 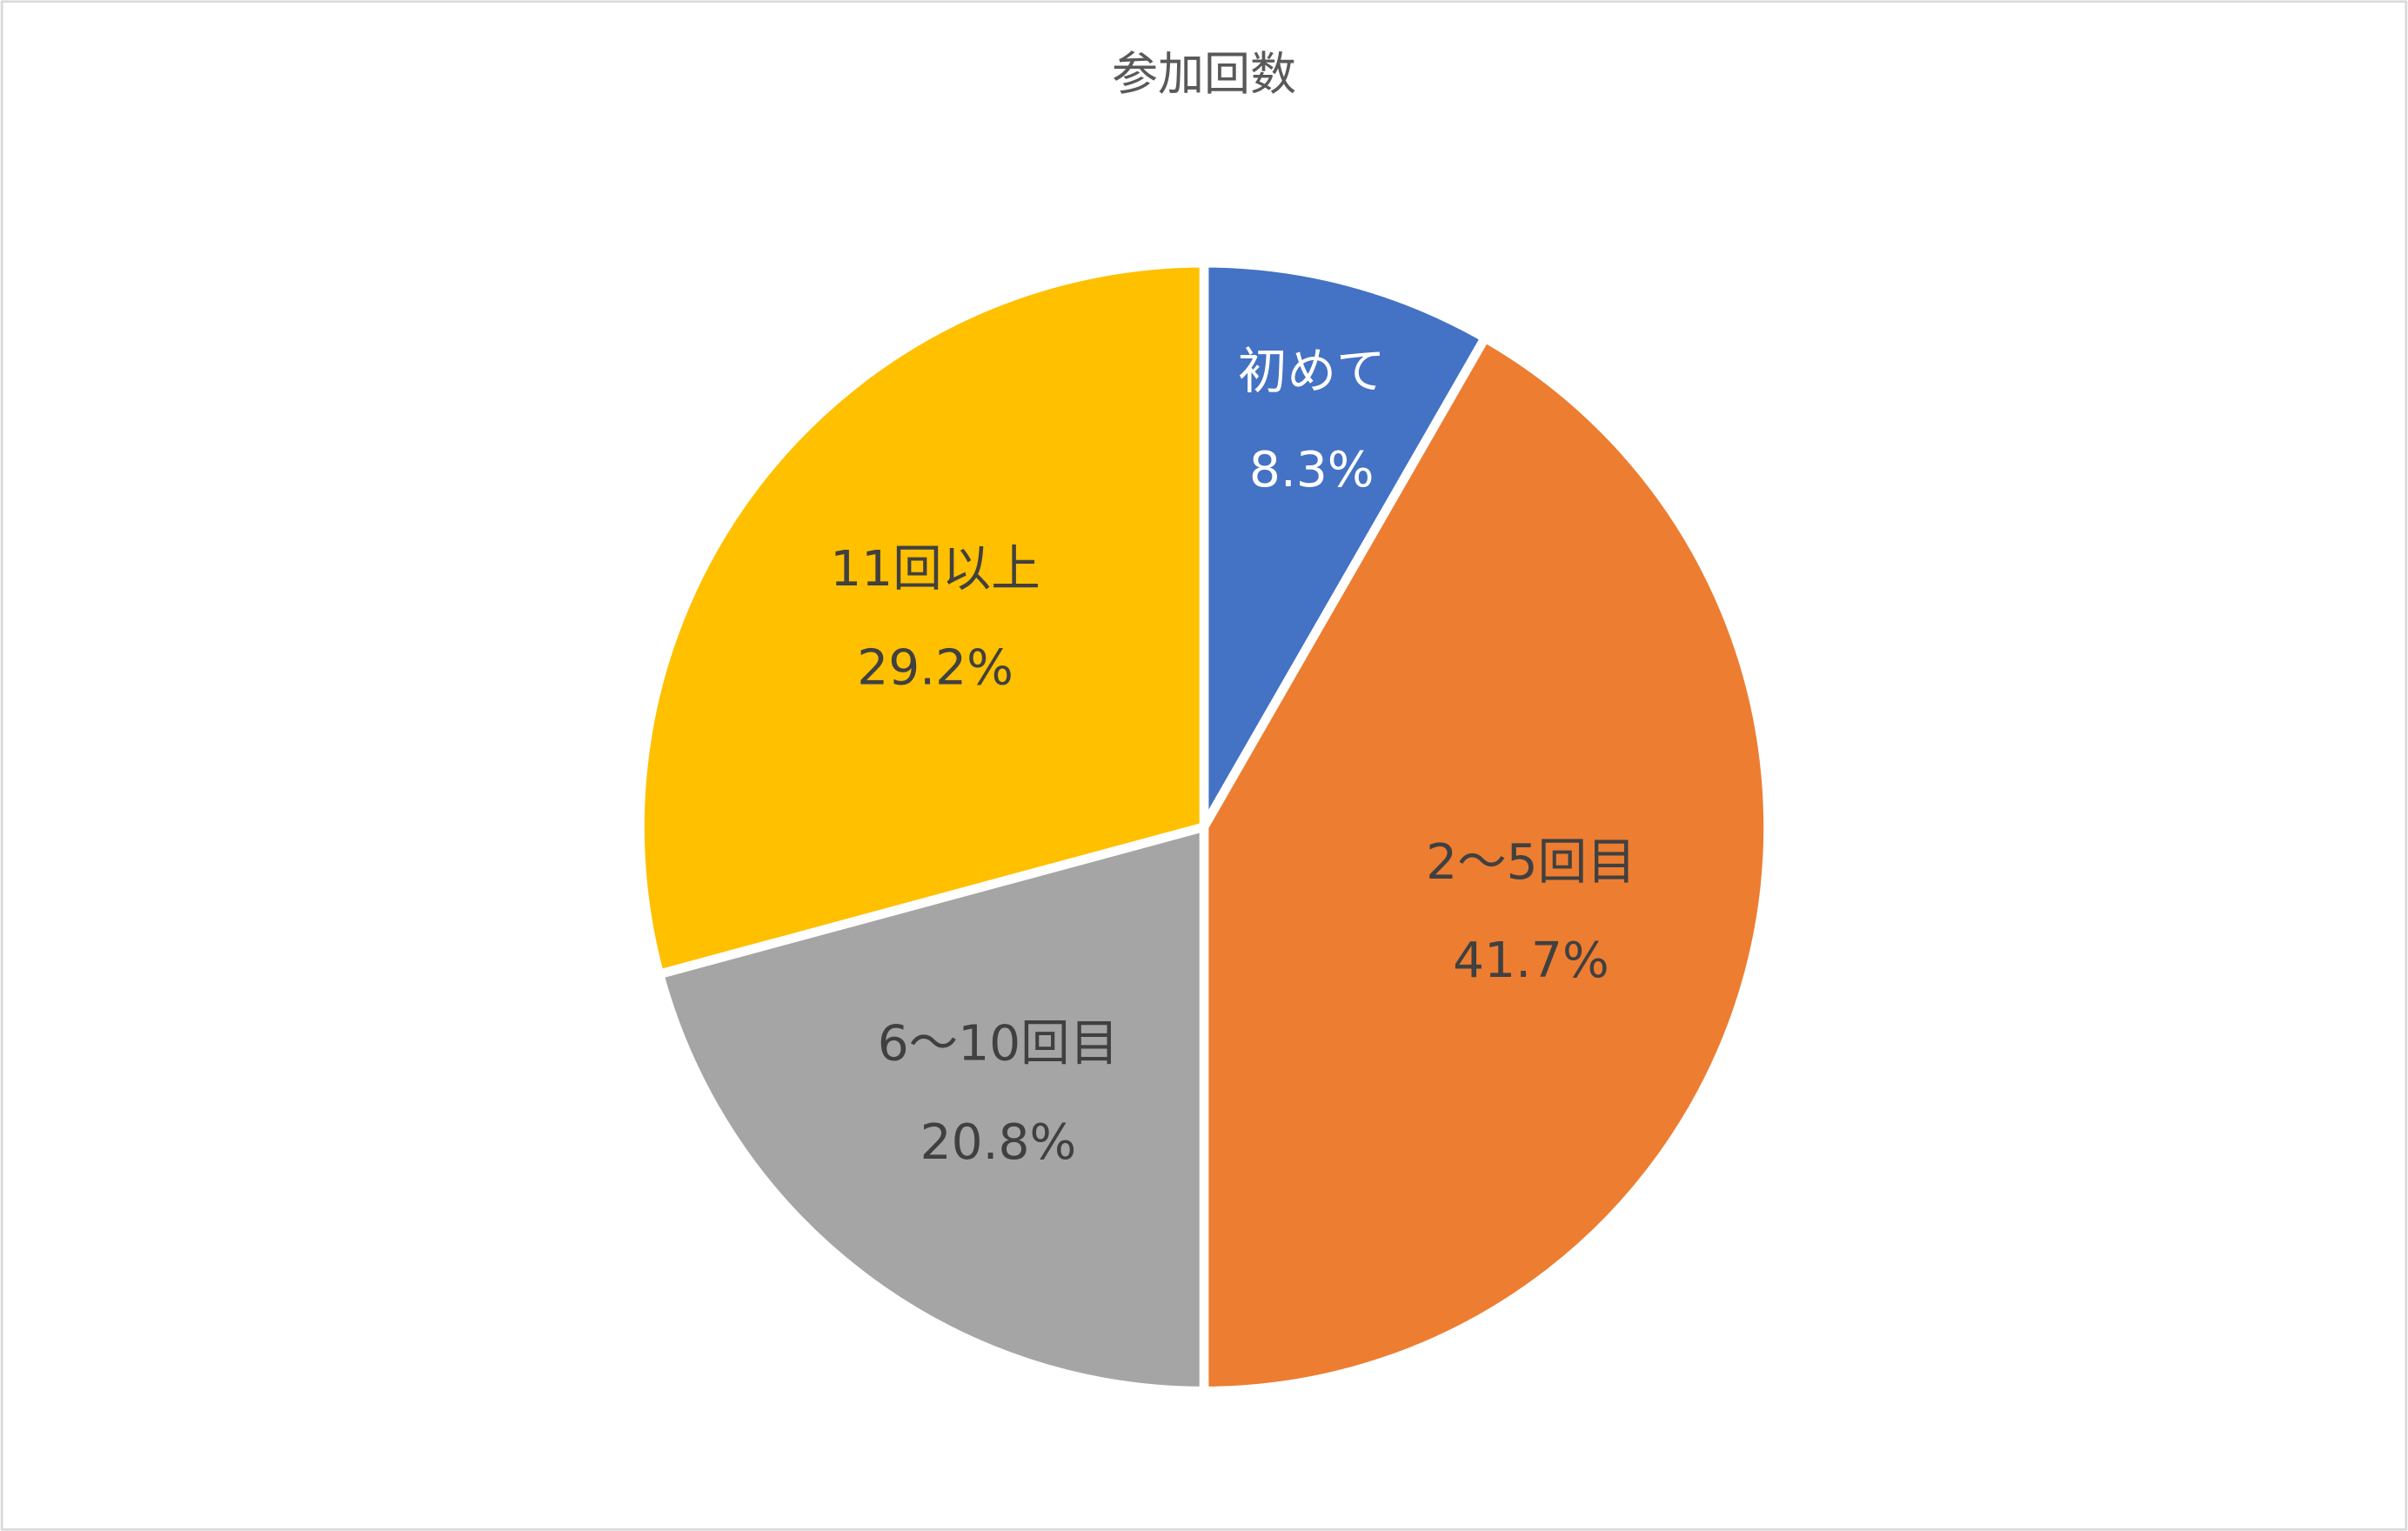 What do you see at coordinates (1312, 470) in the screenshot?
I see `value-label: 8.3%` at bounding box center [1312, 470].